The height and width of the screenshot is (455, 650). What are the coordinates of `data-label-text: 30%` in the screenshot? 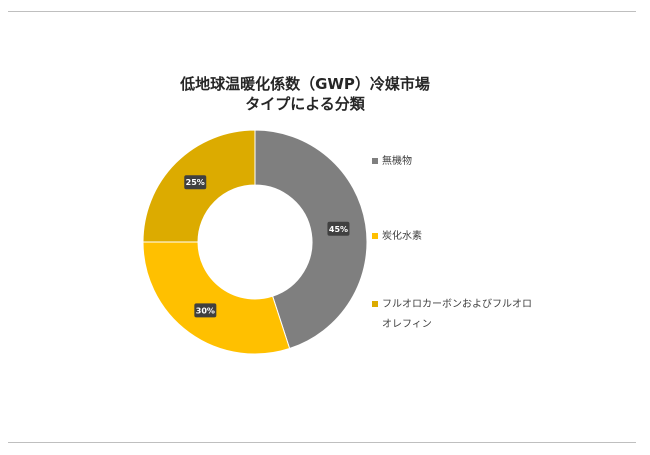 It's located at (205, 310).